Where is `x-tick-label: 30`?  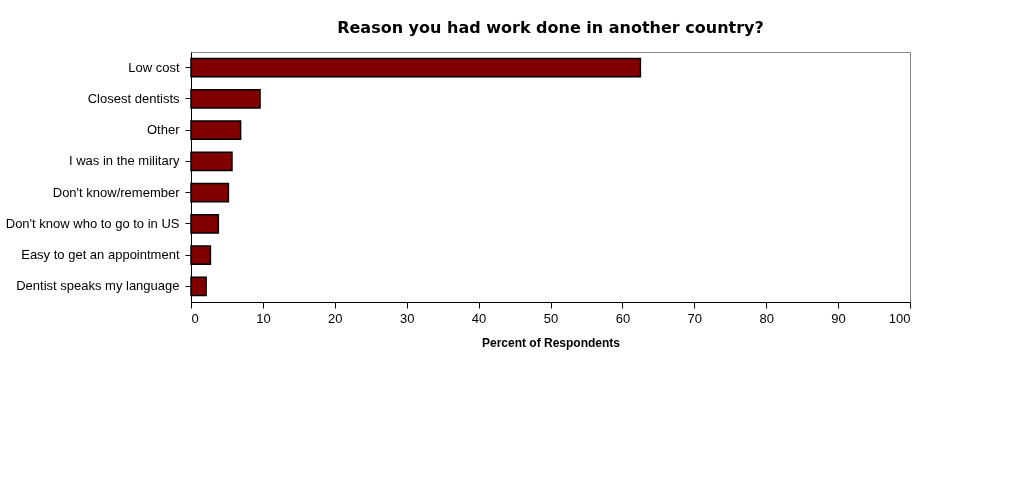 x-tick-label: 30 is located at coordinates (407, 318).